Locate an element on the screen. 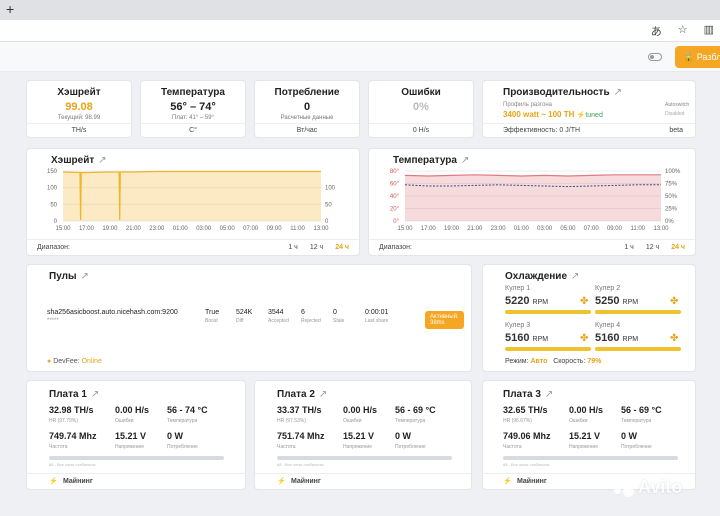 Image resolution: width=720 pixels, height=516 pixels. pool-value: 0 is located at coordinates (335, 312).